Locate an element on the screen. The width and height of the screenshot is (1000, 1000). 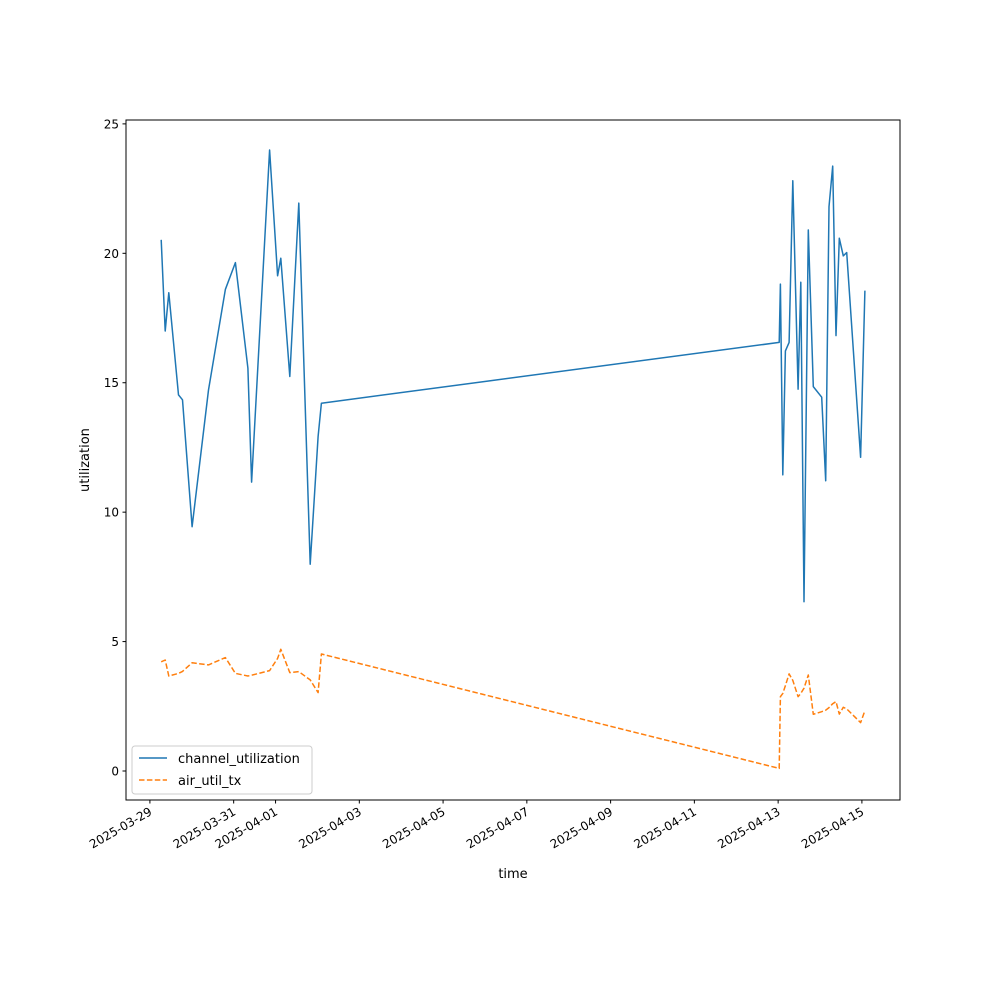
x-axis-label: time is located at coordinates (512, 874).